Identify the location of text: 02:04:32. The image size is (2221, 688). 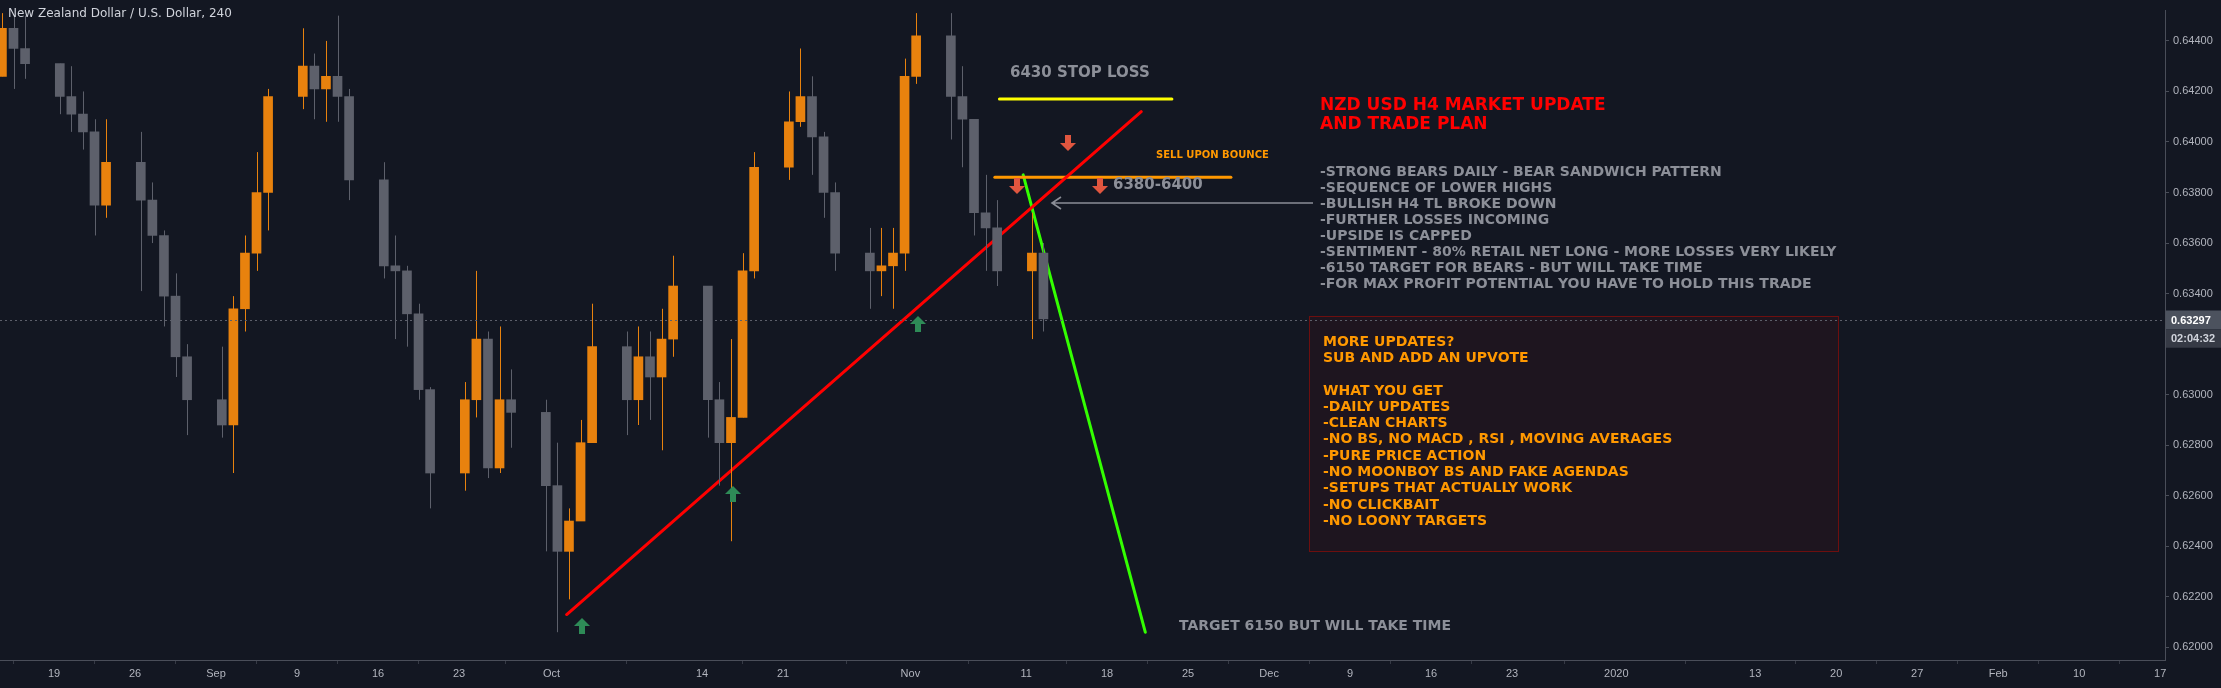
(2193, 337).